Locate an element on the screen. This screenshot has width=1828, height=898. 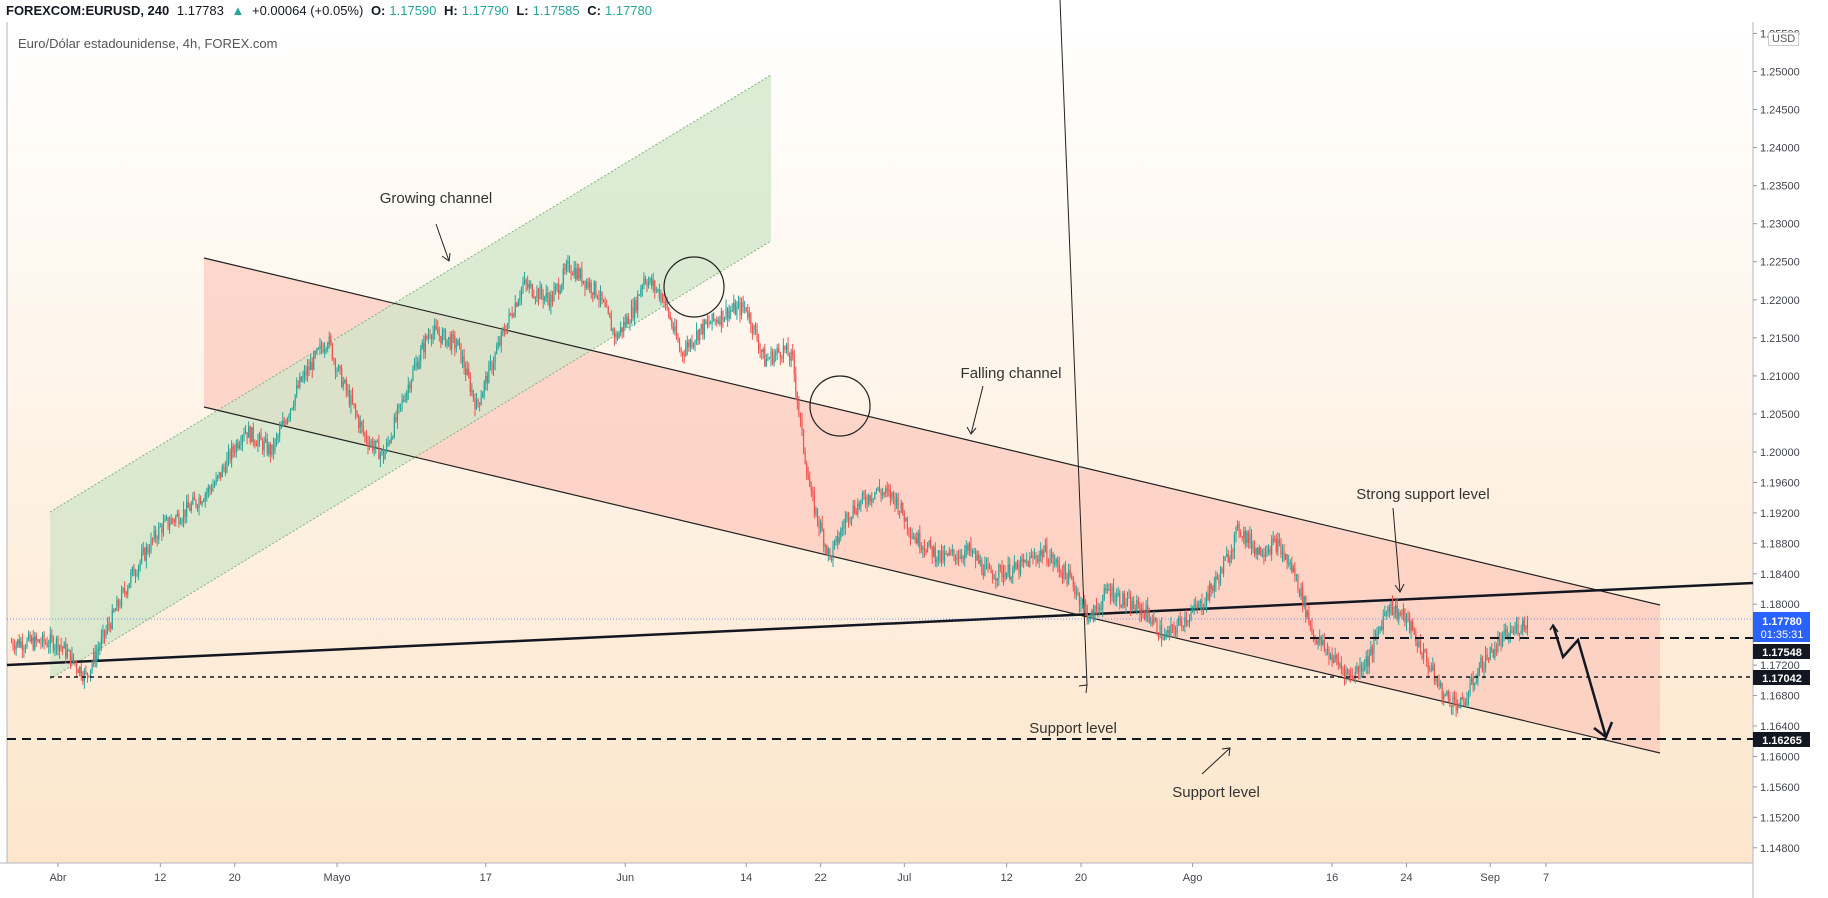
time-axis: Abr 12 20 Mayo 17 Jun 14 22 Jul 12 20 Ago 16 24 Sep 7 is located at coordinates (799, 873).